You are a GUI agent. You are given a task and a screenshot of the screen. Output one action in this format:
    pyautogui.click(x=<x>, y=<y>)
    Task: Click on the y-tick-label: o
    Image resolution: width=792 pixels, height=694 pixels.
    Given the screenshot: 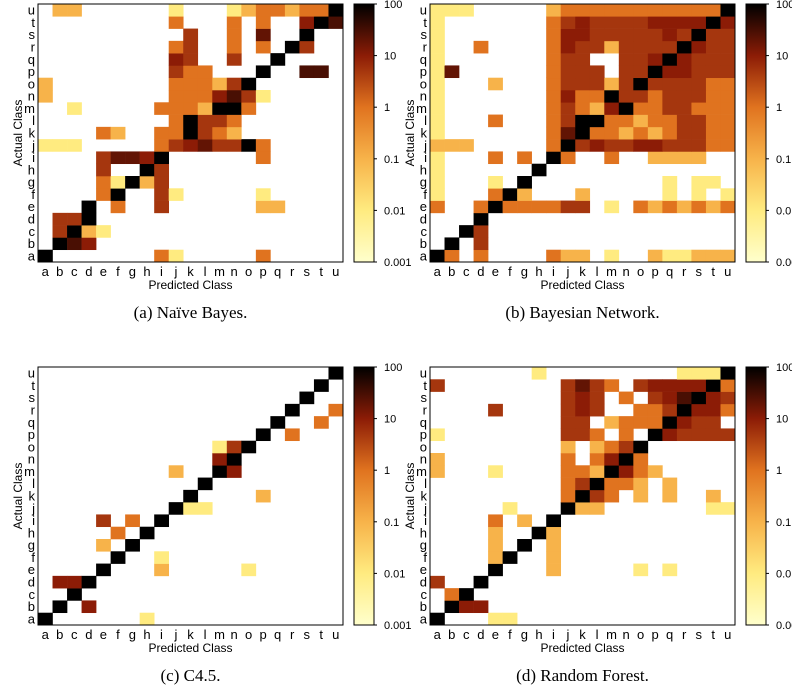 What is the action you would take?
    pyautogui.click(x=31, y=446)
    